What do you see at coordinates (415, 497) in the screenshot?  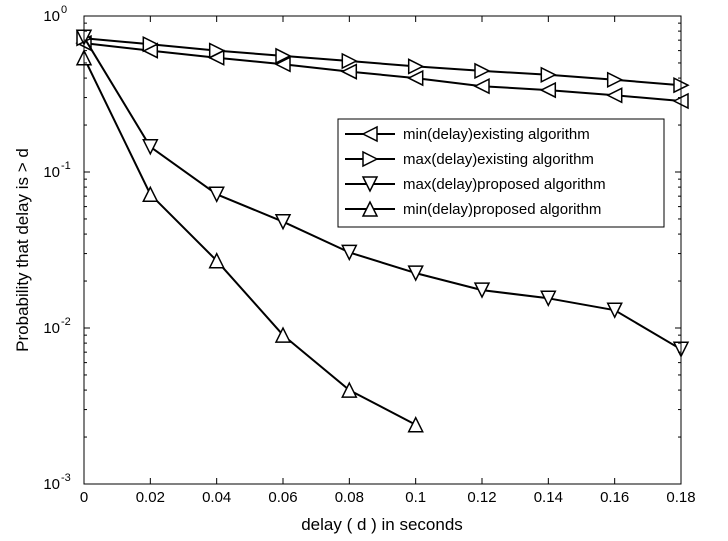 I see `x-tick-label: 0.1` at bounding box center [415, 497].